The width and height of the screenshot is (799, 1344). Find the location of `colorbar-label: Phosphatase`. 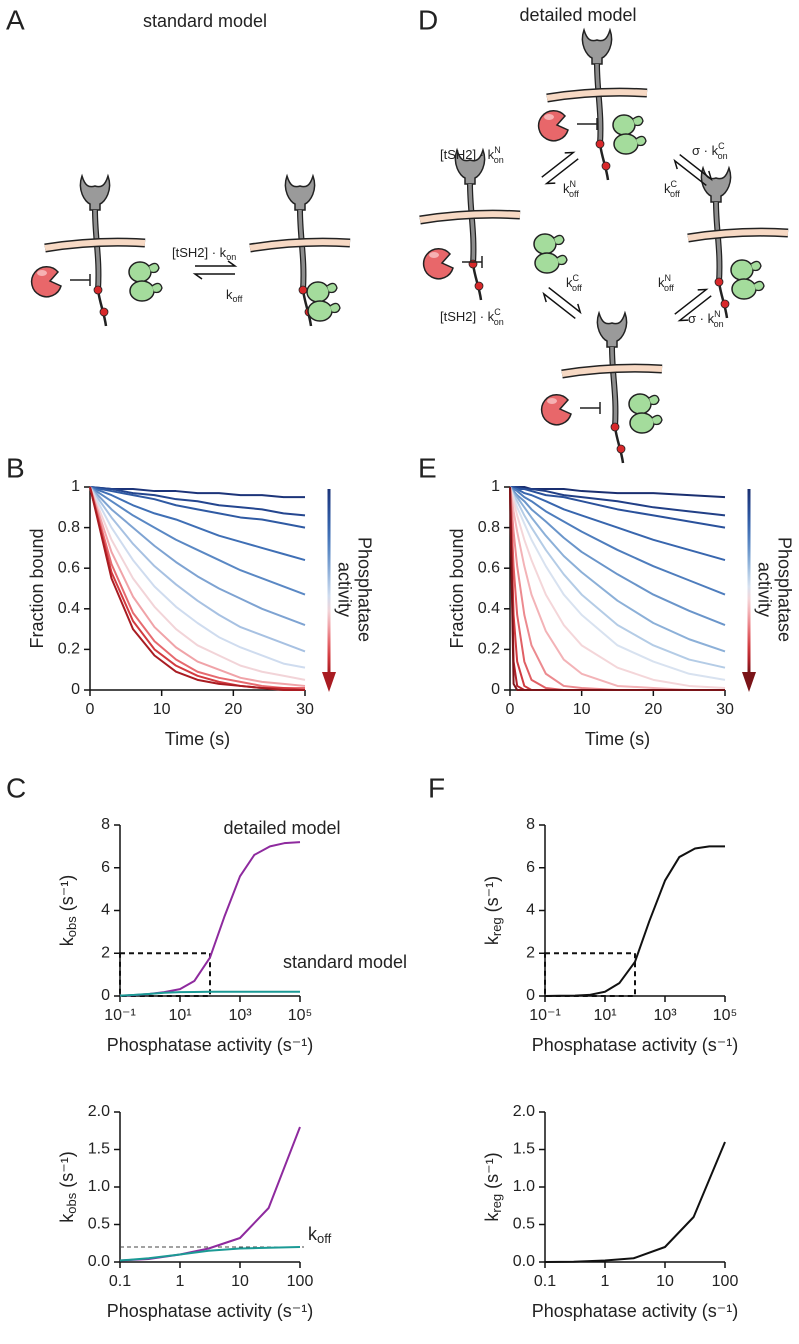

colorbar-label: Phosphatase is located at coordinates (784, 589).